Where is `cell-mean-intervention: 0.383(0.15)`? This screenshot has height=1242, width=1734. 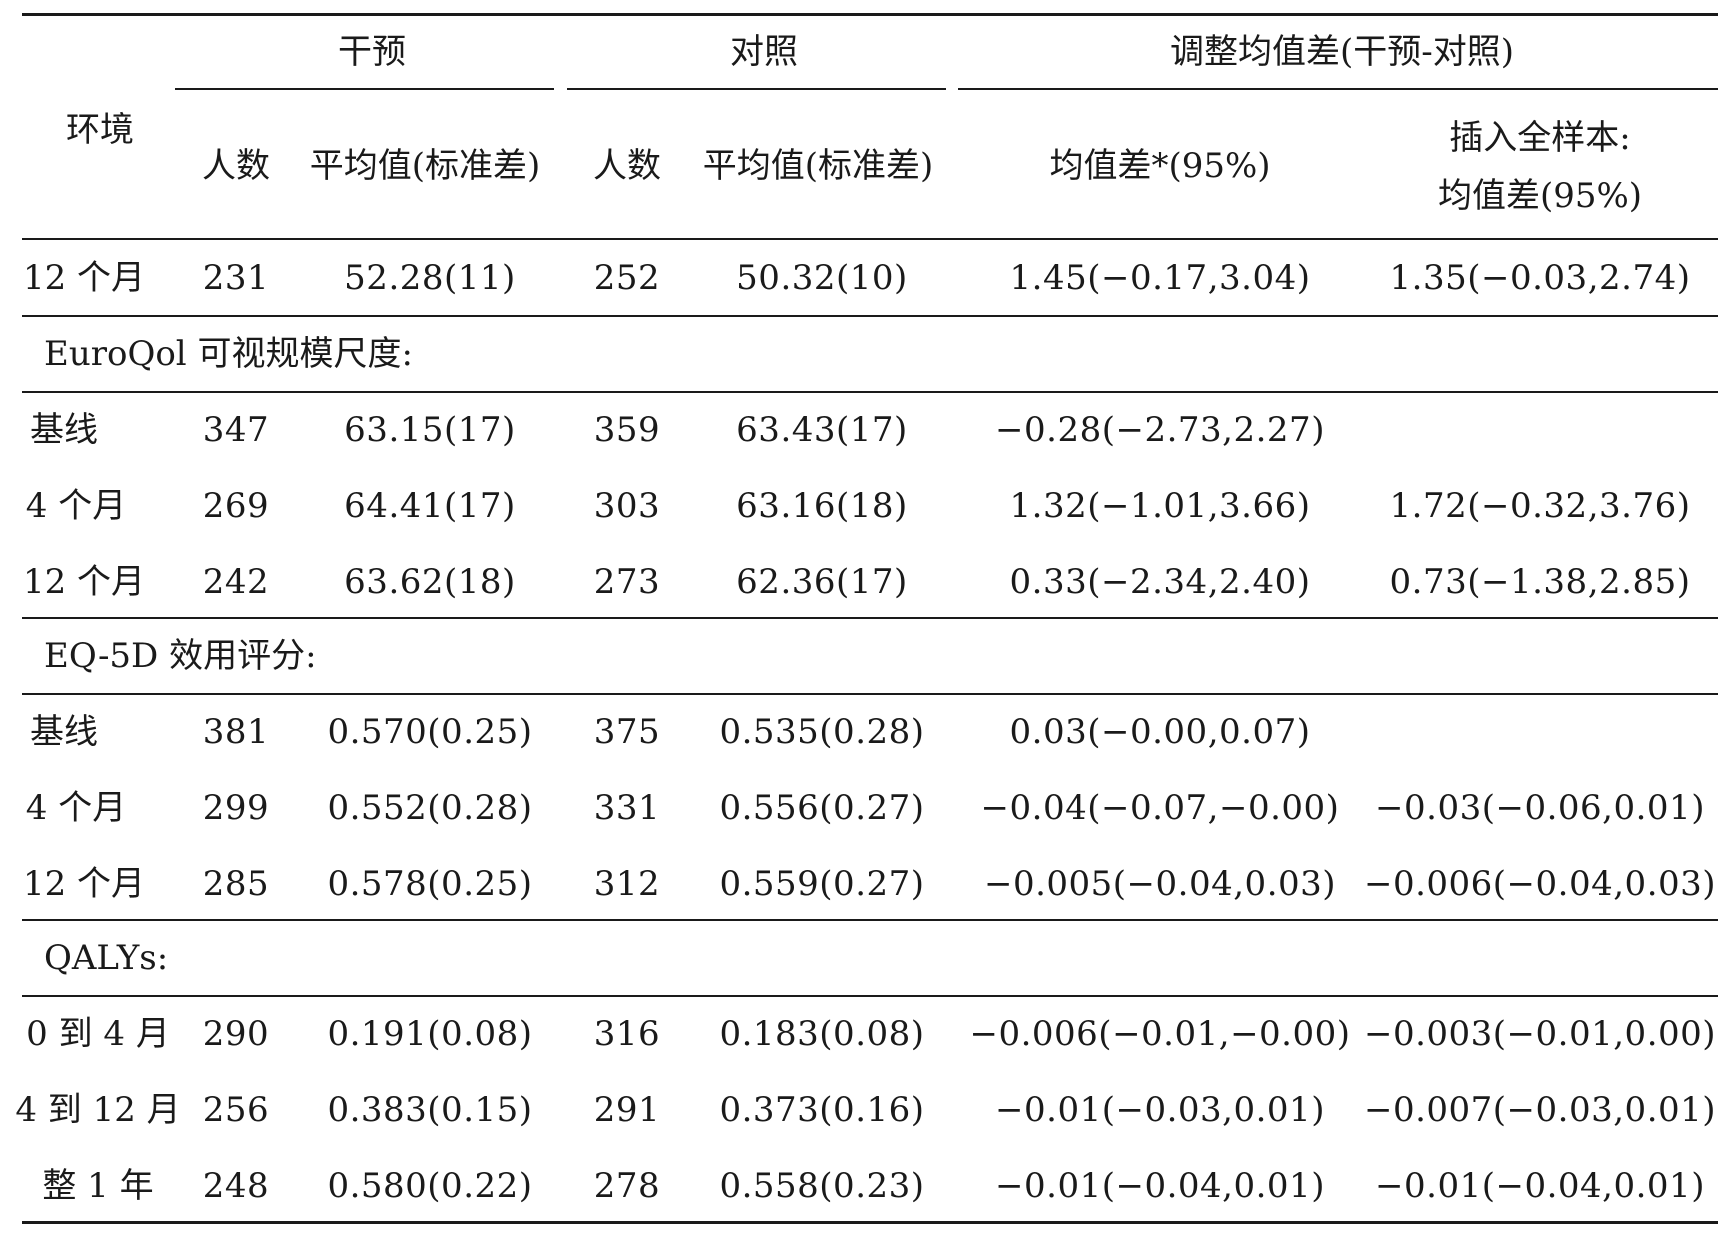
cell-mean-intervention: 0.383(0.15) is located at coordinates (430, 1110).